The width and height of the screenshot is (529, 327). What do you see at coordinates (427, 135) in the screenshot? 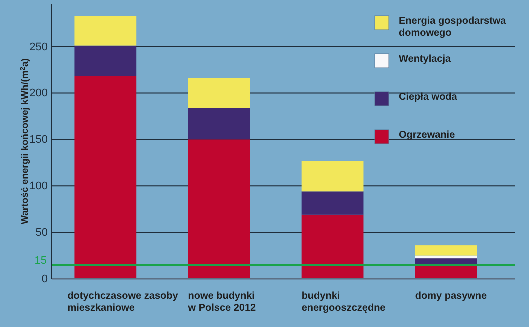
I see `legend-label: Ogrzewanie` at bounding box center [427, 135].